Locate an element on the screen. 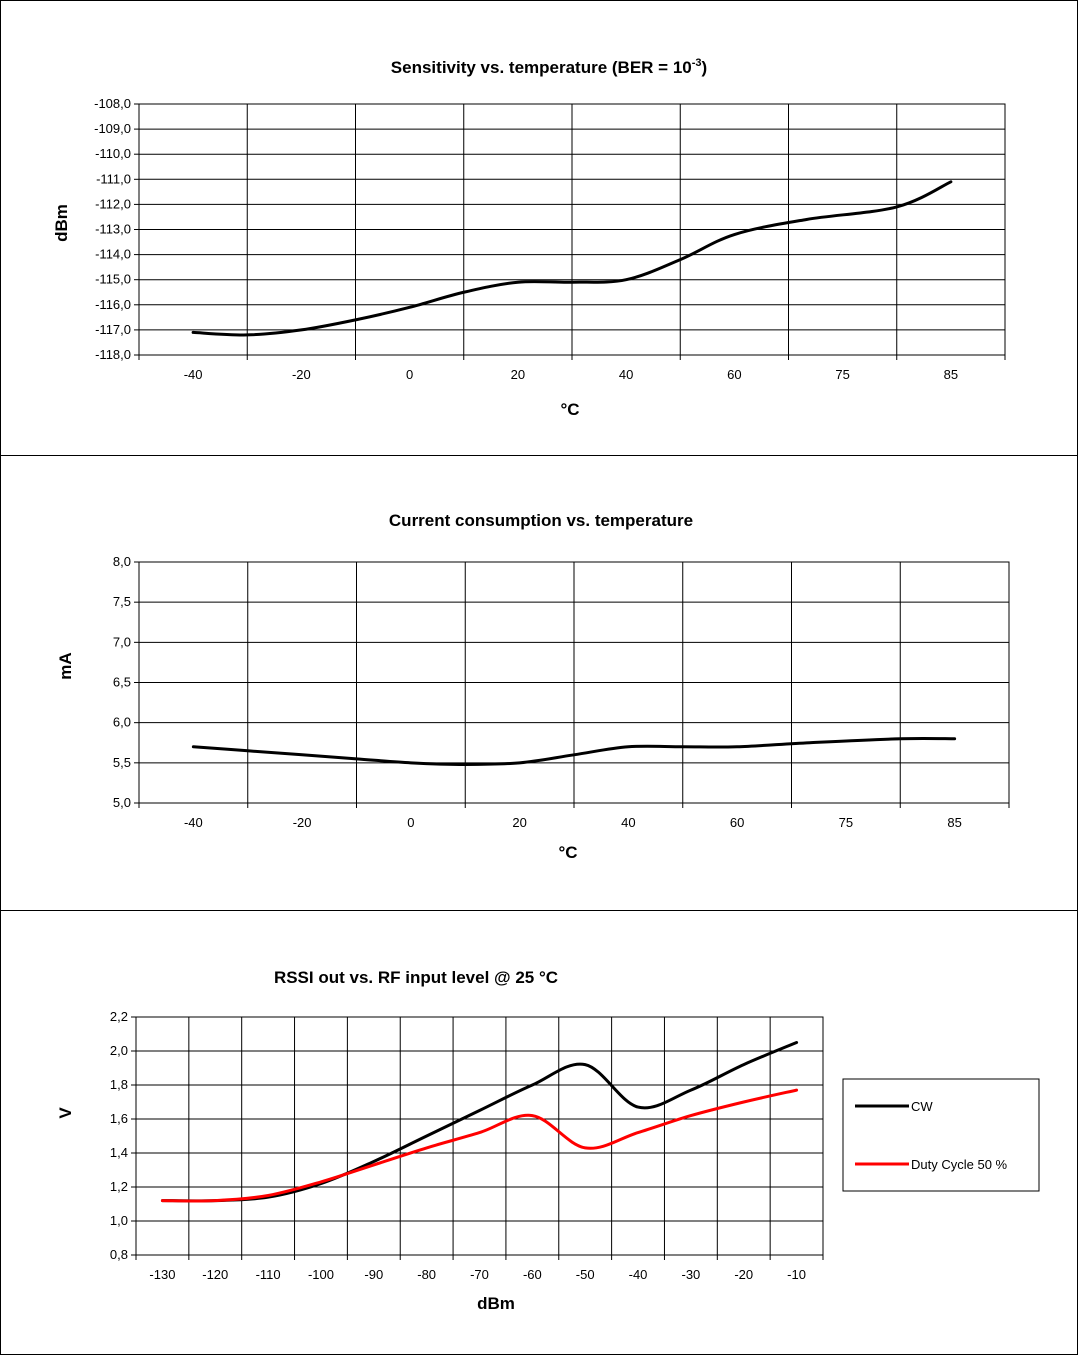 Image resolution: width=1078 pixels, height=1356 pixels. x-tick-label: -130 is located at coordinates (162, 1274).